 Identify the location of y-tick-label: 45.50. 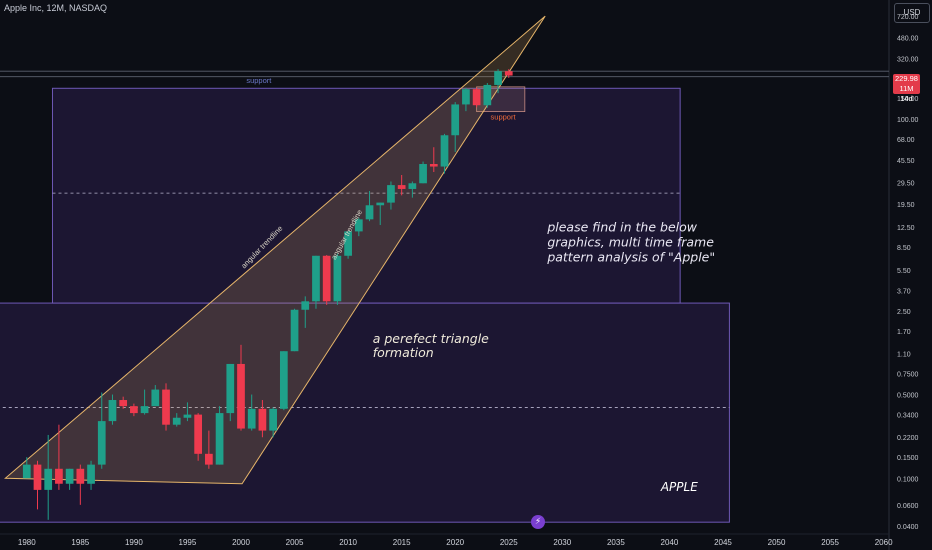
(906, 161).